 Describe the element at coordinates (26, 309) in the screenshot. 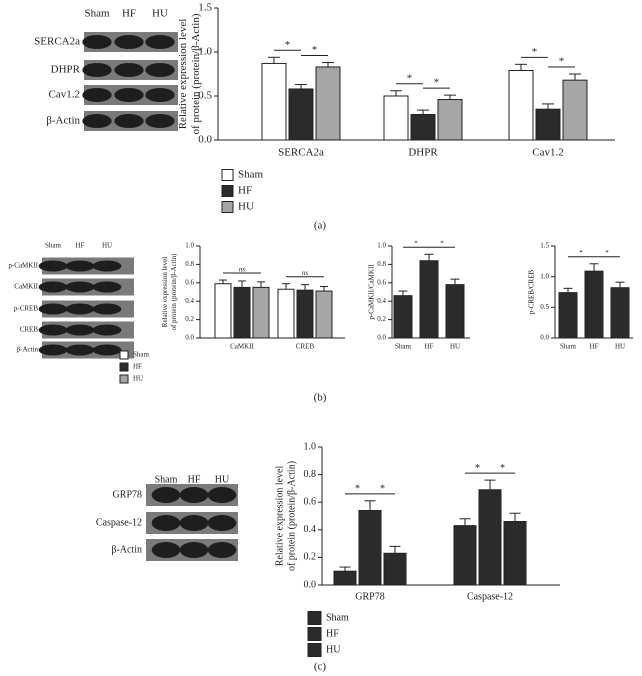

I see `row-label: p-CREB` at that location.